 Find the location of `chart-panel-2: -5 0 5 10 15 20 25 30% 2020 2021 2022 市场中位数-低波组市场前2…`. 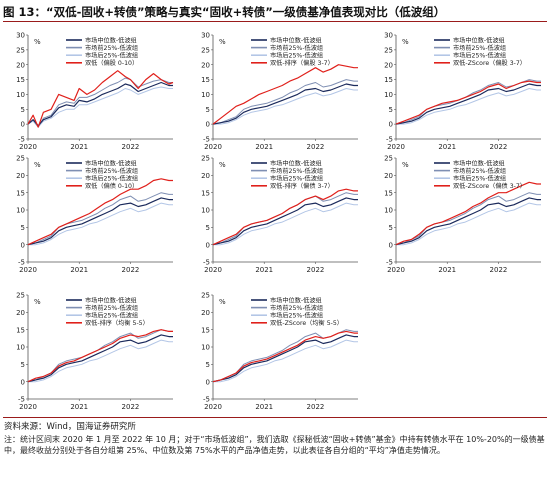

chart-panel-2: -5 0 5 10 15 20 25 30% 2020 2021 2022 市场中位数-低波组市场前2… is located at coordinates (279, 91).